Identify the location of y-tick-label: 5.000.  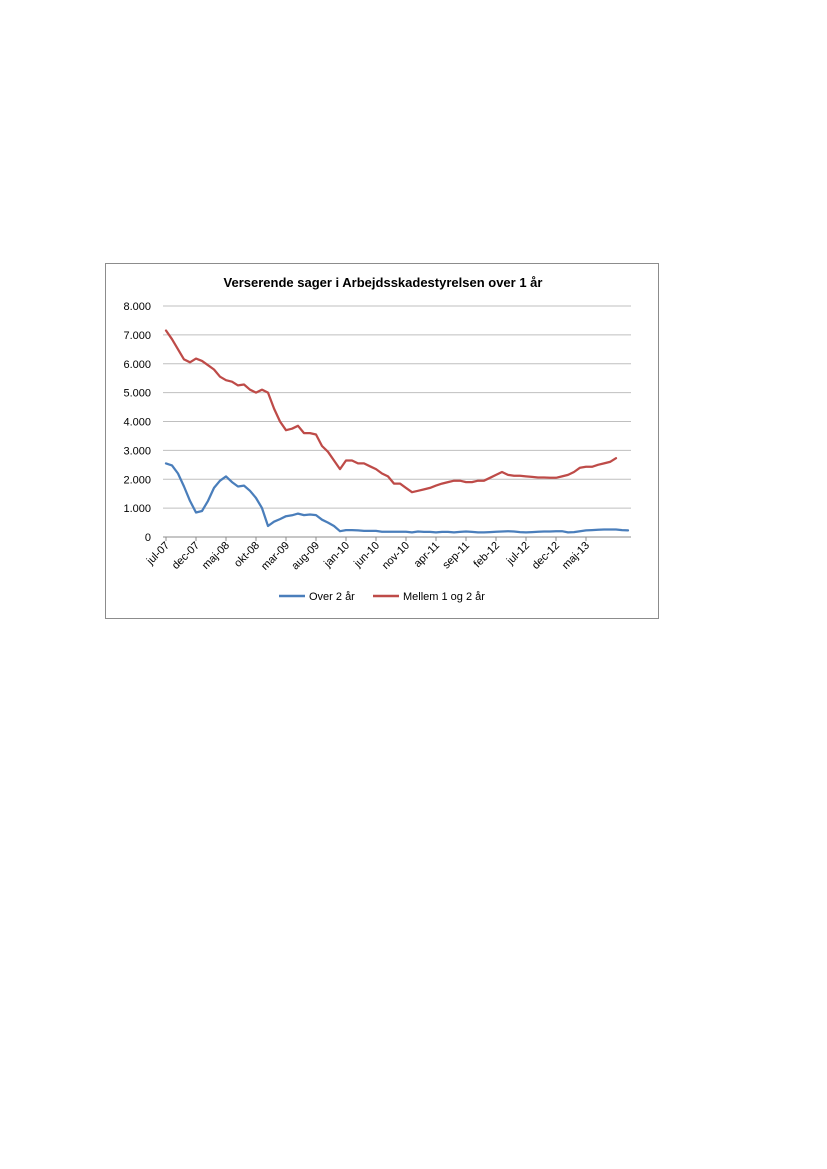
(137, 394).